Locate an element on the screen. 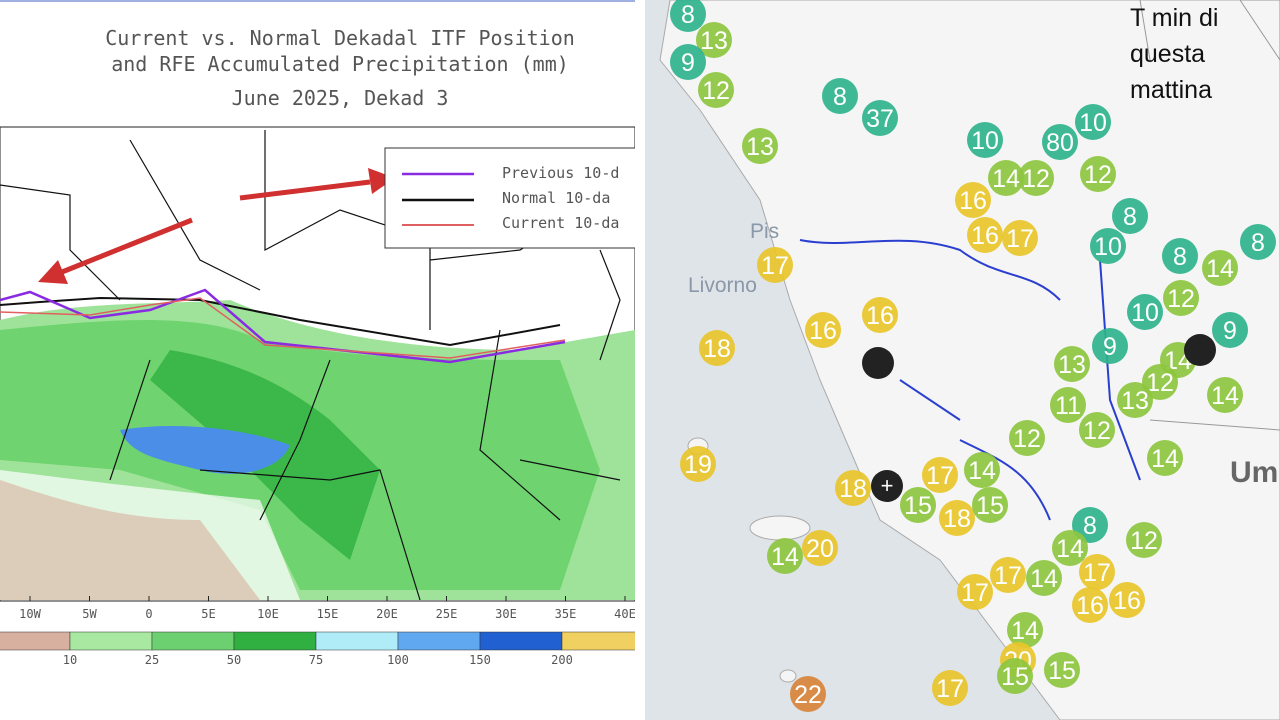 The width and height of the screenshot is (1280, 720). colorbar-label: 25 is located at coordinates (152, 660).